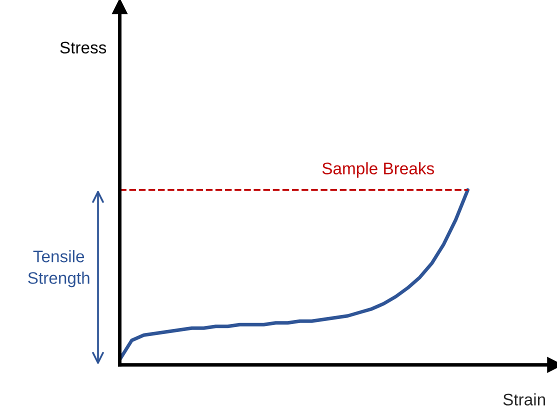 The height and width of the screenshot is (417, 557). Describe the element at coordinates (524, 399) in the screenshot. I see `x-axis-title: Strain` at that location.